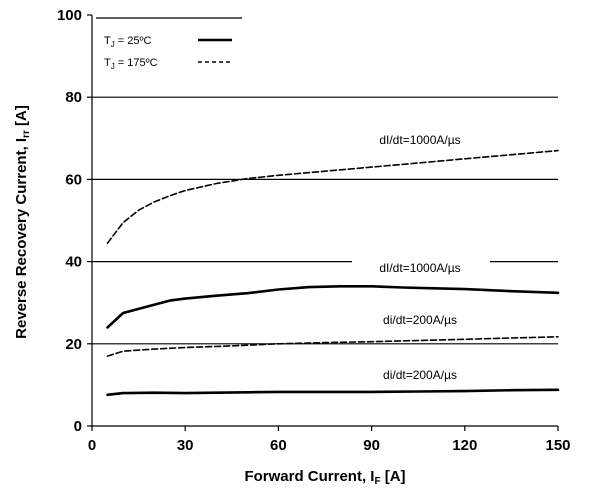 Image resolution: width=590 pixels, height=491 pixels. I want to click on y-tick-label-100: 100, so click(69, 15).